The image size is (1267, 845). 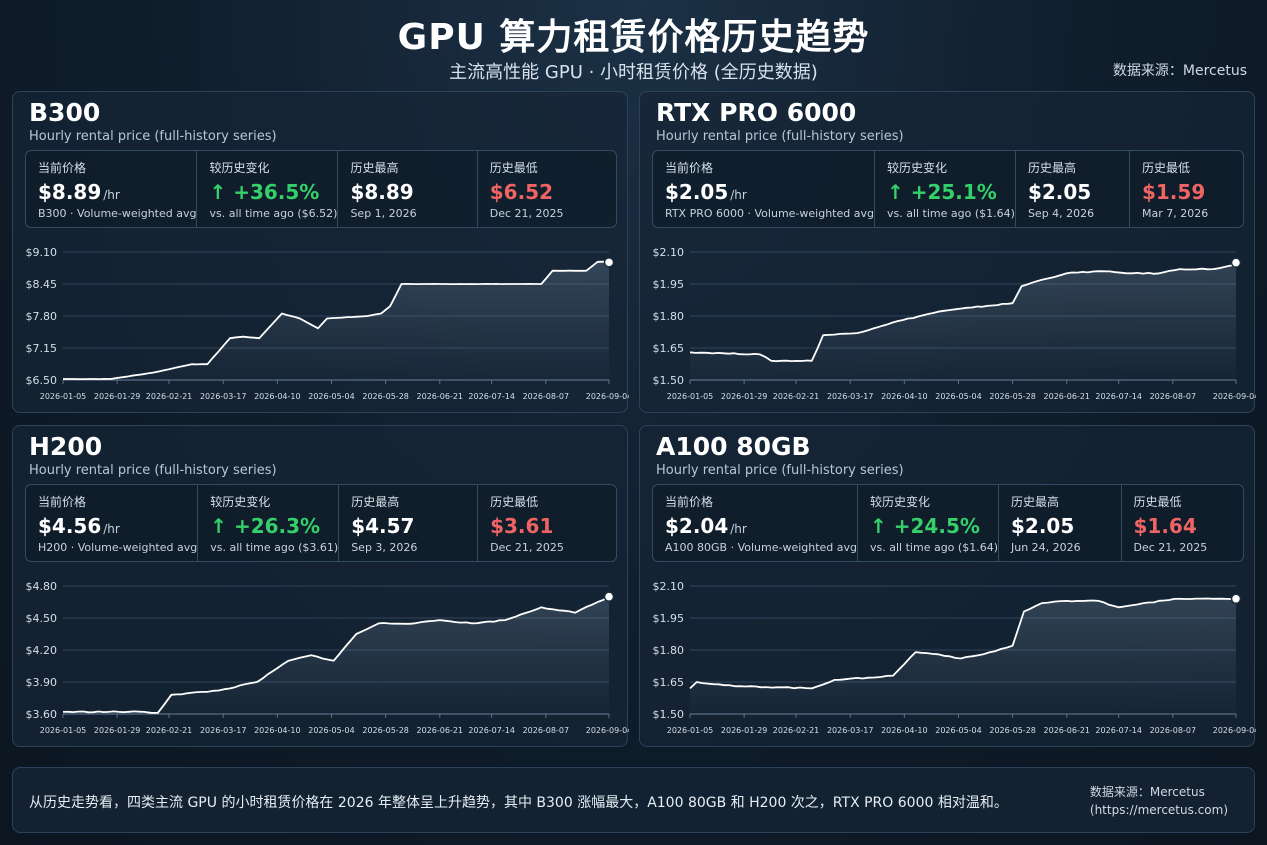 What do you see at coordinates (669, 586) in the screenshot?
I see `y-tick-label: $2.10` at bounding box center [669, 586].